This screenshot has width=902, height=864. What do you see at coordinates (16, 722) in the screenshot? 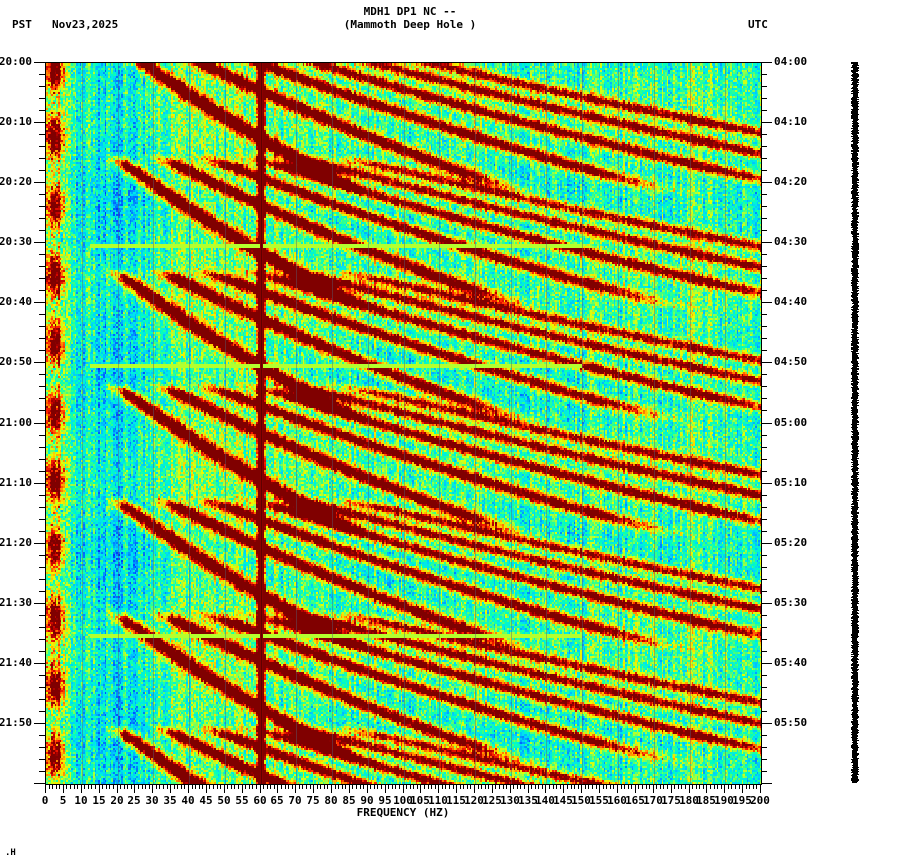
I see `time-label-pst: 21:50` at bounding box center [16, 722].